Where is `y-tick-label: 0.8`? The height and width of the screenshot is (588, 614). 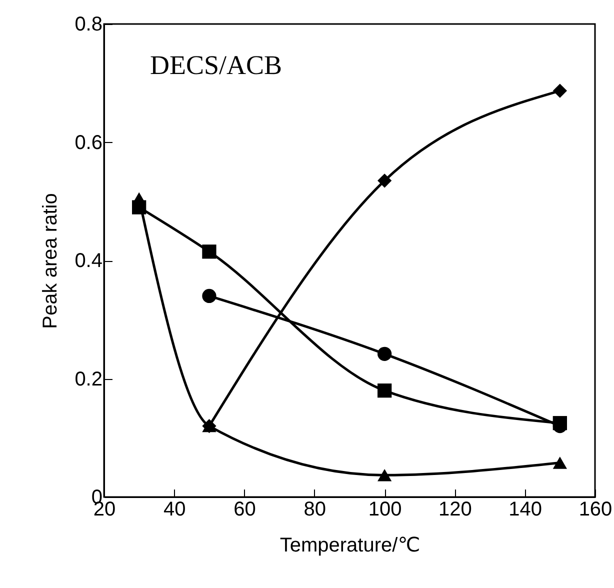 y-tick-label: 0.8 is located at coordinates (88, 25).